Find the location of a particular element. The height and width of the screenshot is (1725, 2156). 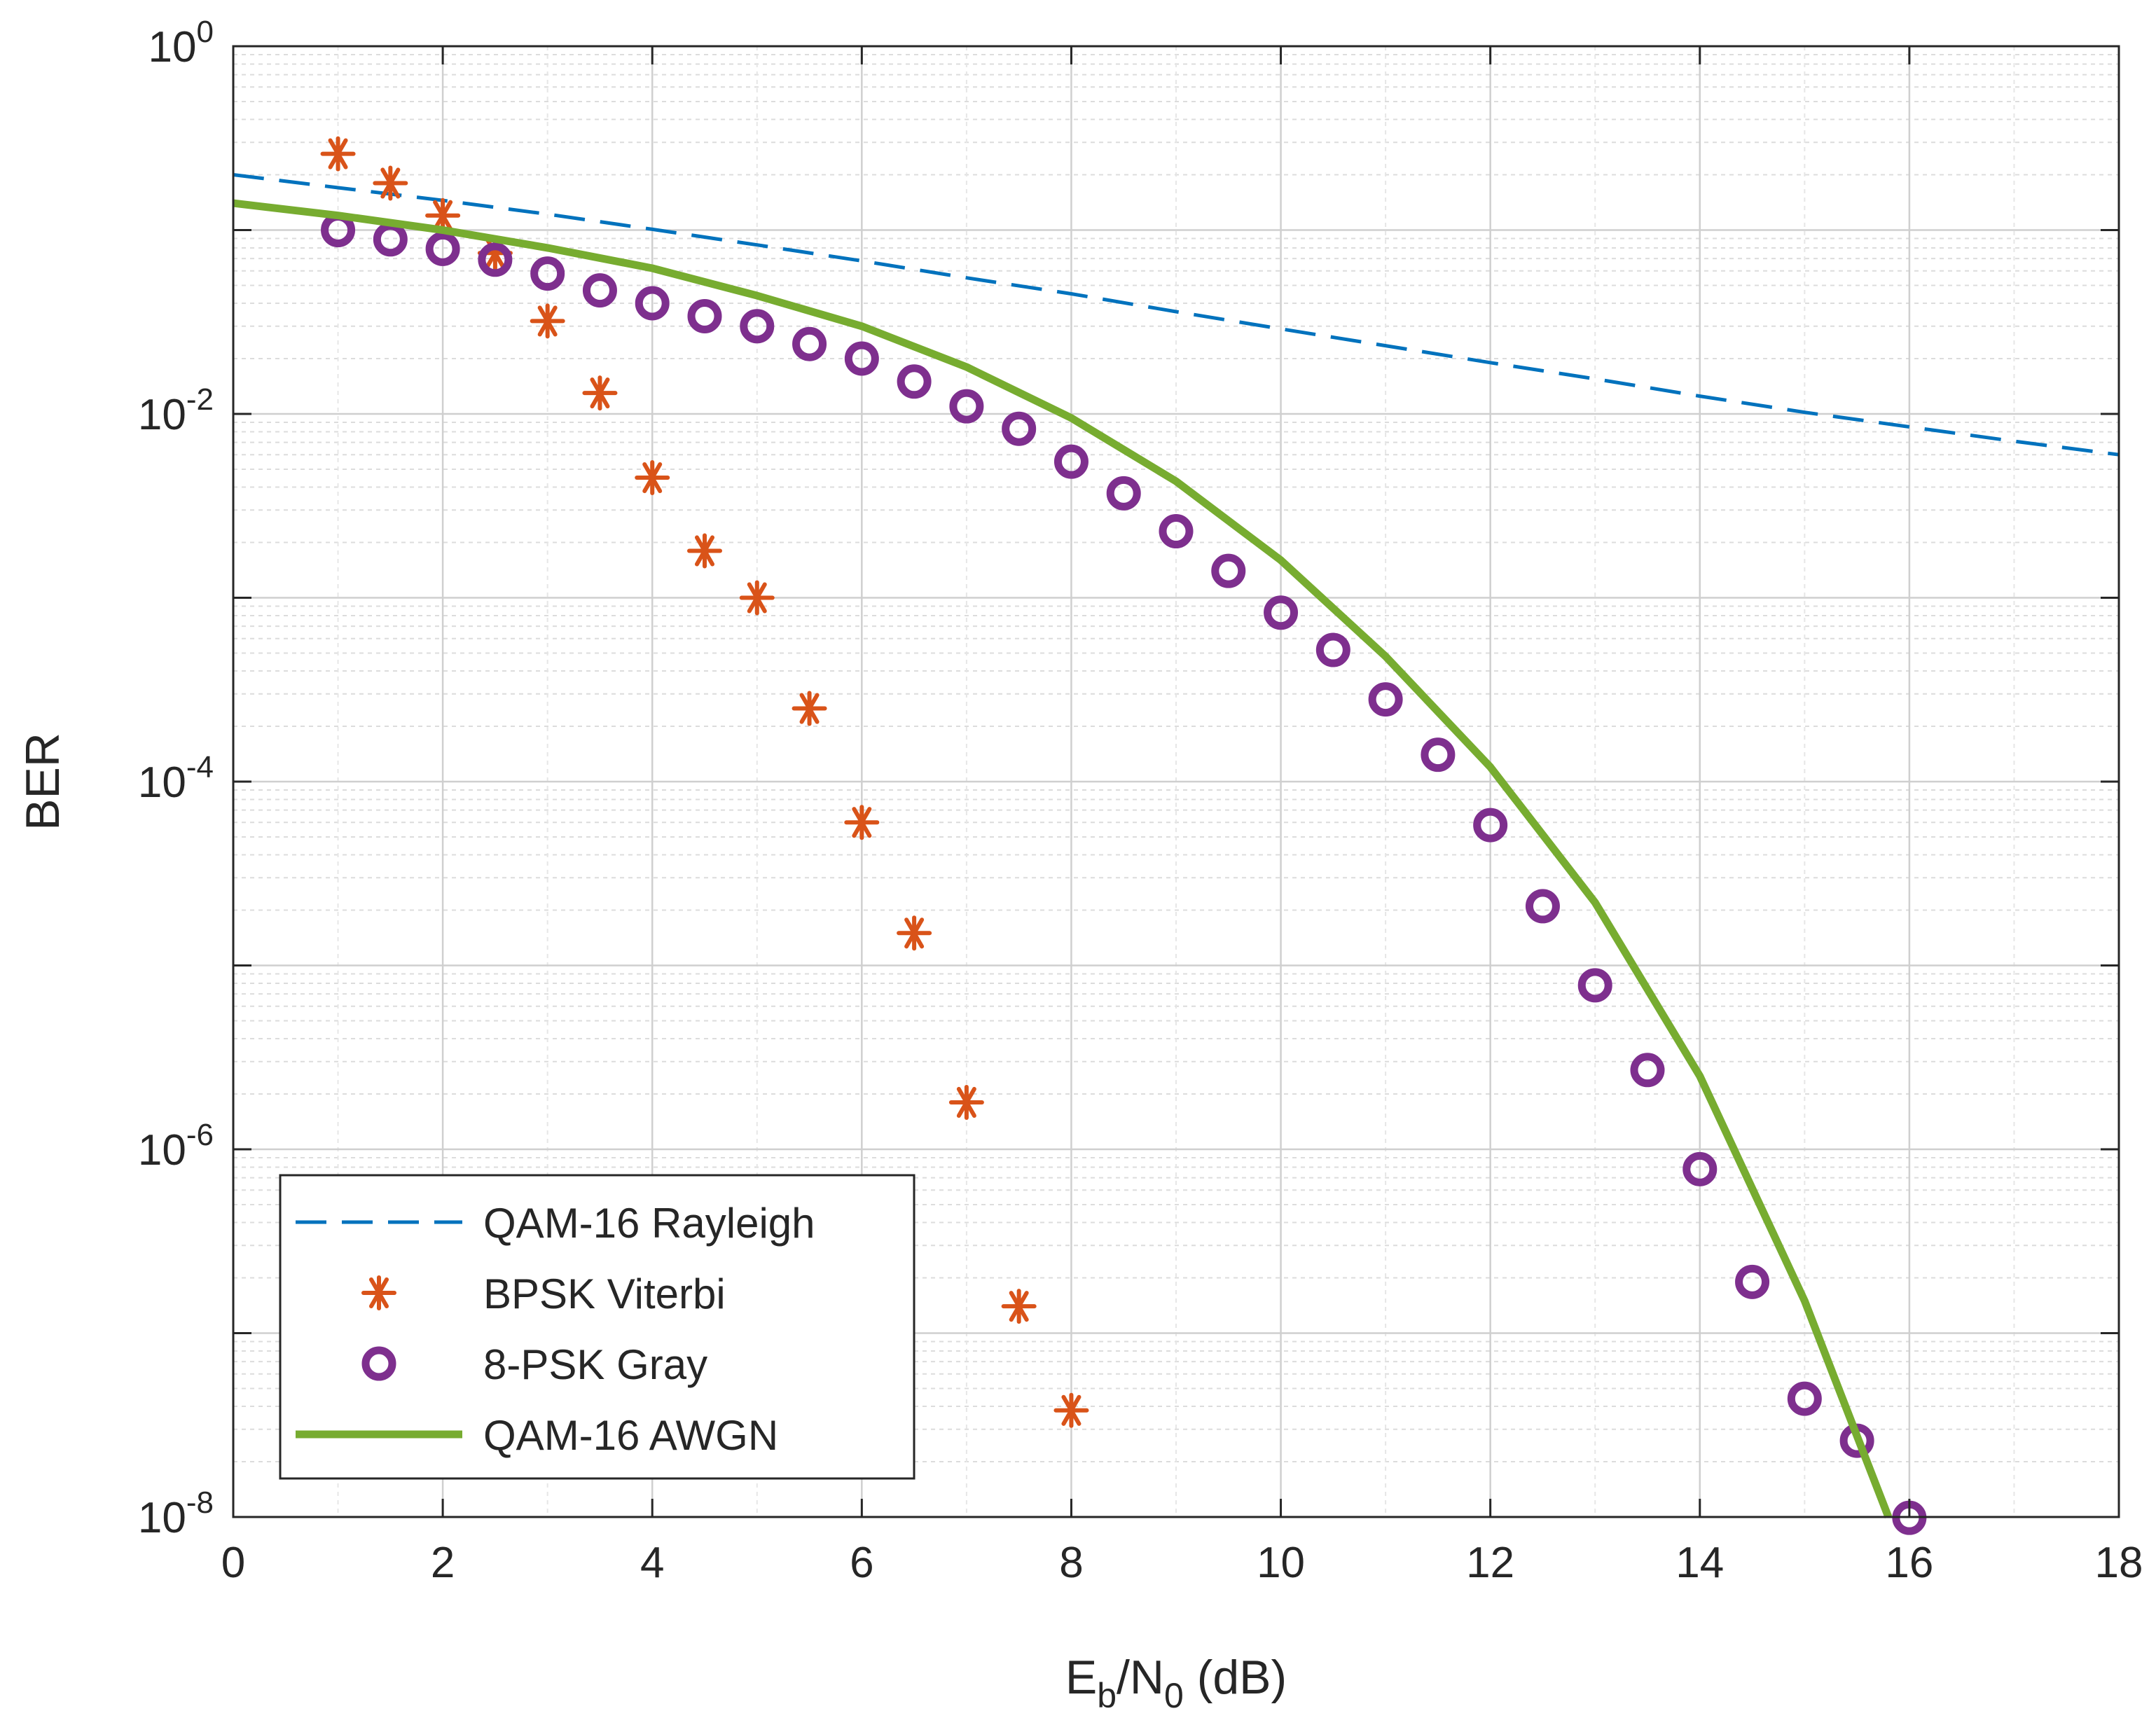

y-tick-label: 10⁰ is located at coordinates (181, 43).